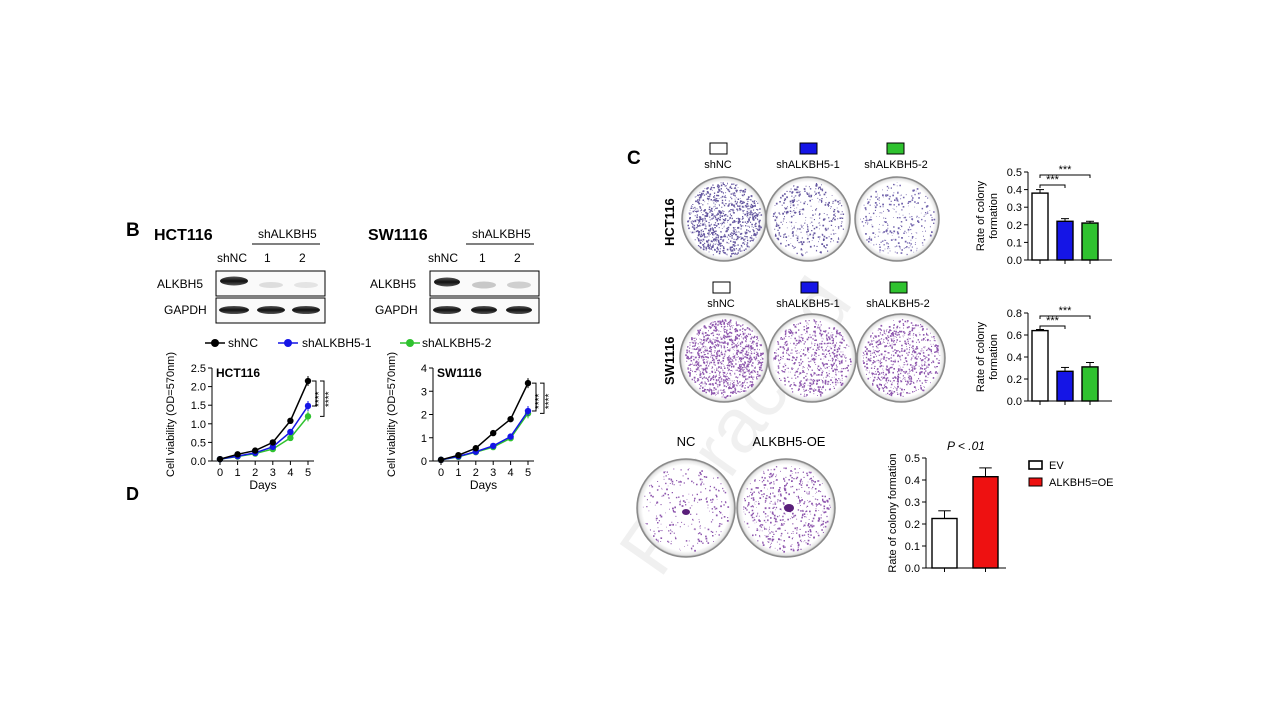 This screenshot has width=1280, height=720. What do you see at coordinates (539, 401) in the screenshot?
I see `sig-label-1: ****` at bounding box center [539, 401].